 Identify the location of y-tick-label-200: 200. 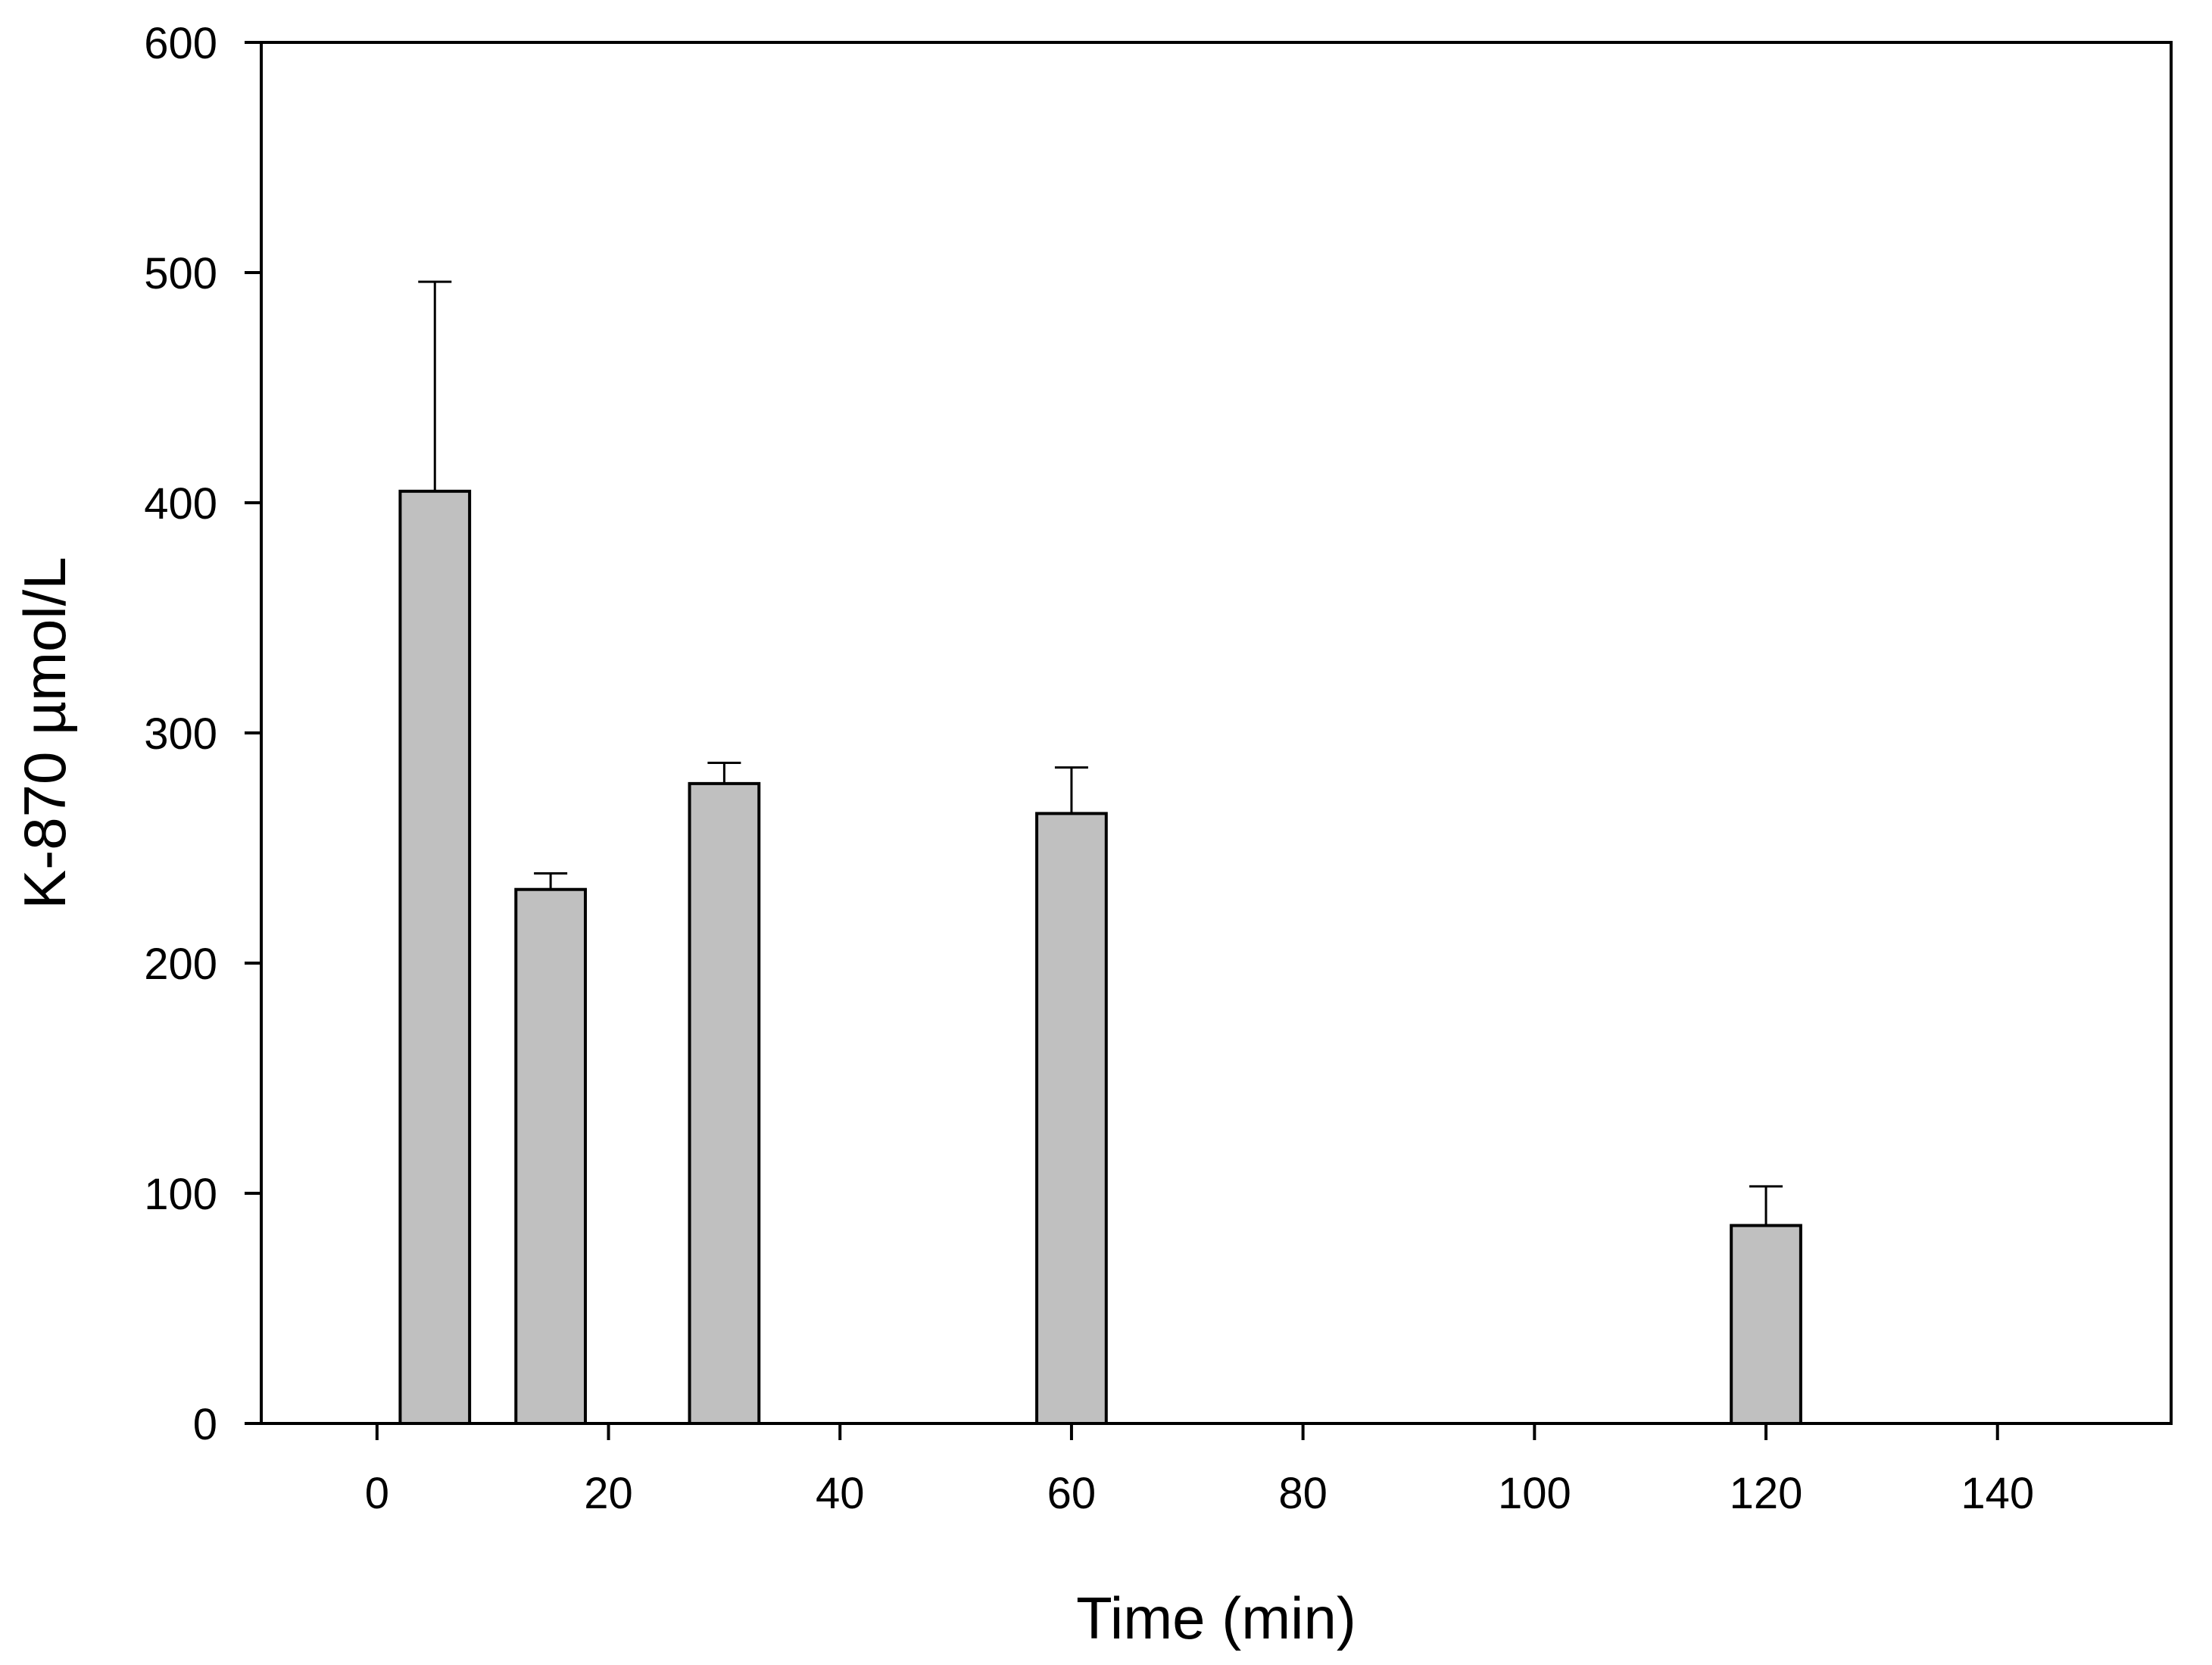
(181, 965).